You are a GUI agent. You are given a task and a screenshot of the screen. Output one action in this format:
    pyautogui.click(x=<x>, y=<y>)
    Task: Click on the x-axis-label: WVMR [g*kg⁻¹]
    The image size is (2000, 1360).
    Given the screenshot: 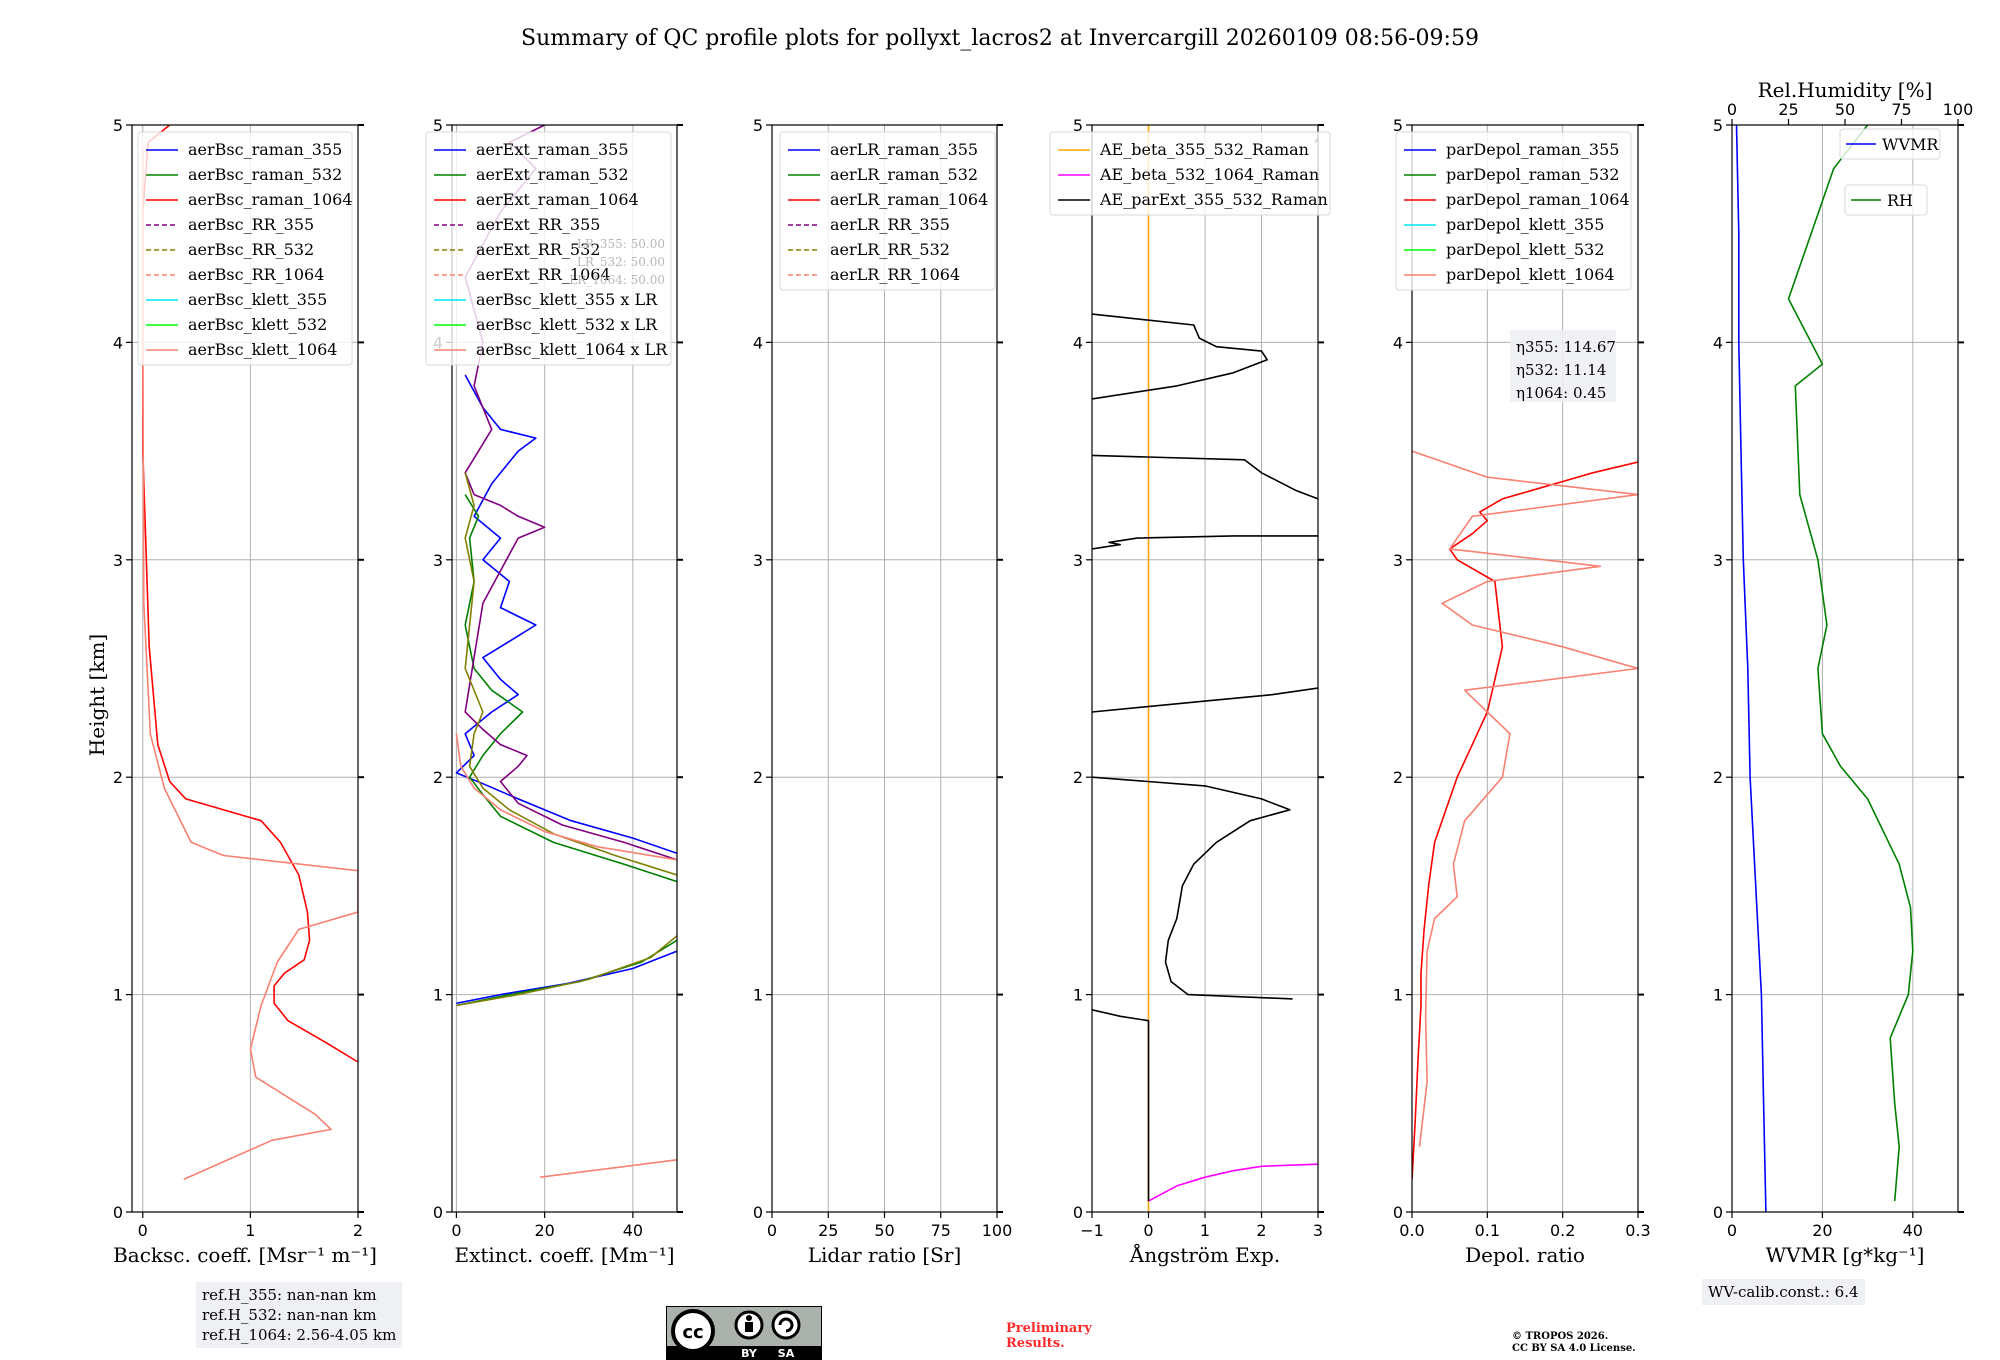 What is the action you would take?
    pyautogui.click(x=1845, y=1255)
    